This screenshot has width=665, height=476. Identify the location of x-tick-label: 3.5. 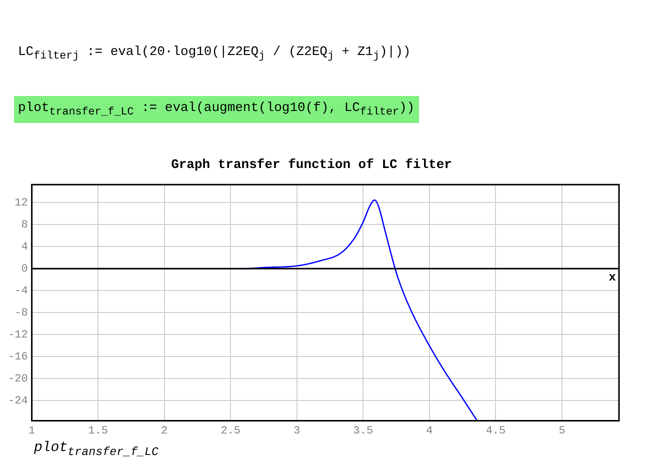
(363, 431).